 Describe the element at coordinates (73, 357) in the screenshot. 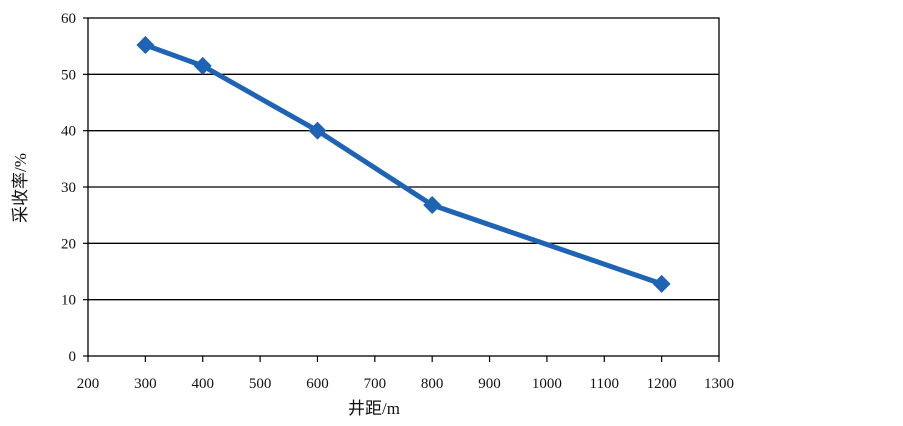

I see `y-tick-label: 0` at that location.